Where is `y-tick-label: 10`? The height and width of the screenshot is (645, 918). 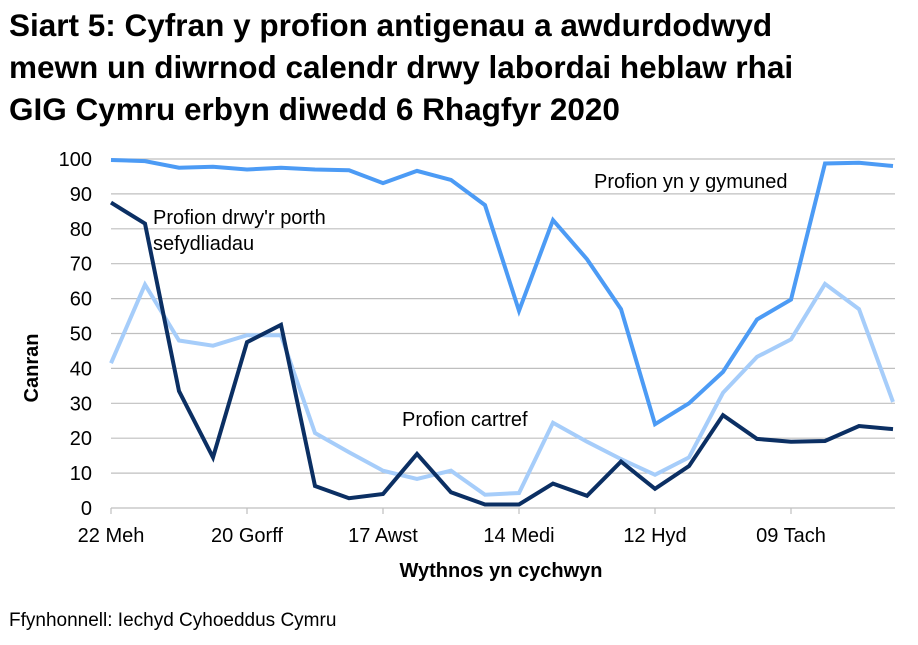
y-tick-label: 10 is located at coordinates (81, 474).